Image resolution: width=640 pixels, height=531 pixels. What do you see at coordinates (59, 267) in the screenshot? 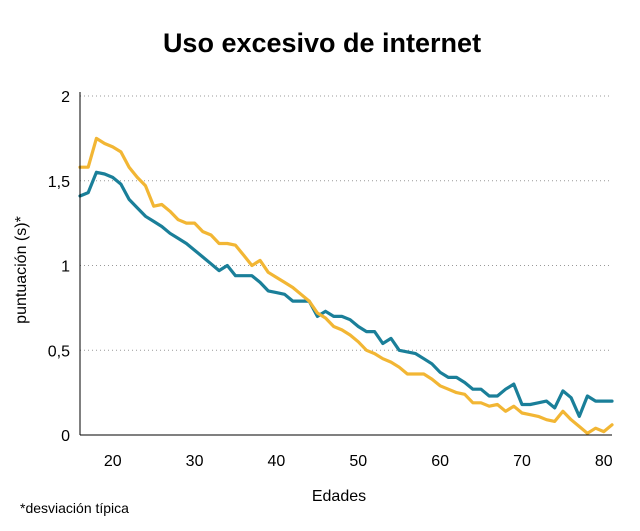
I see `y-axis-ticks: 0 0,5 1 1,5 2` at bounding box center [59, 267].